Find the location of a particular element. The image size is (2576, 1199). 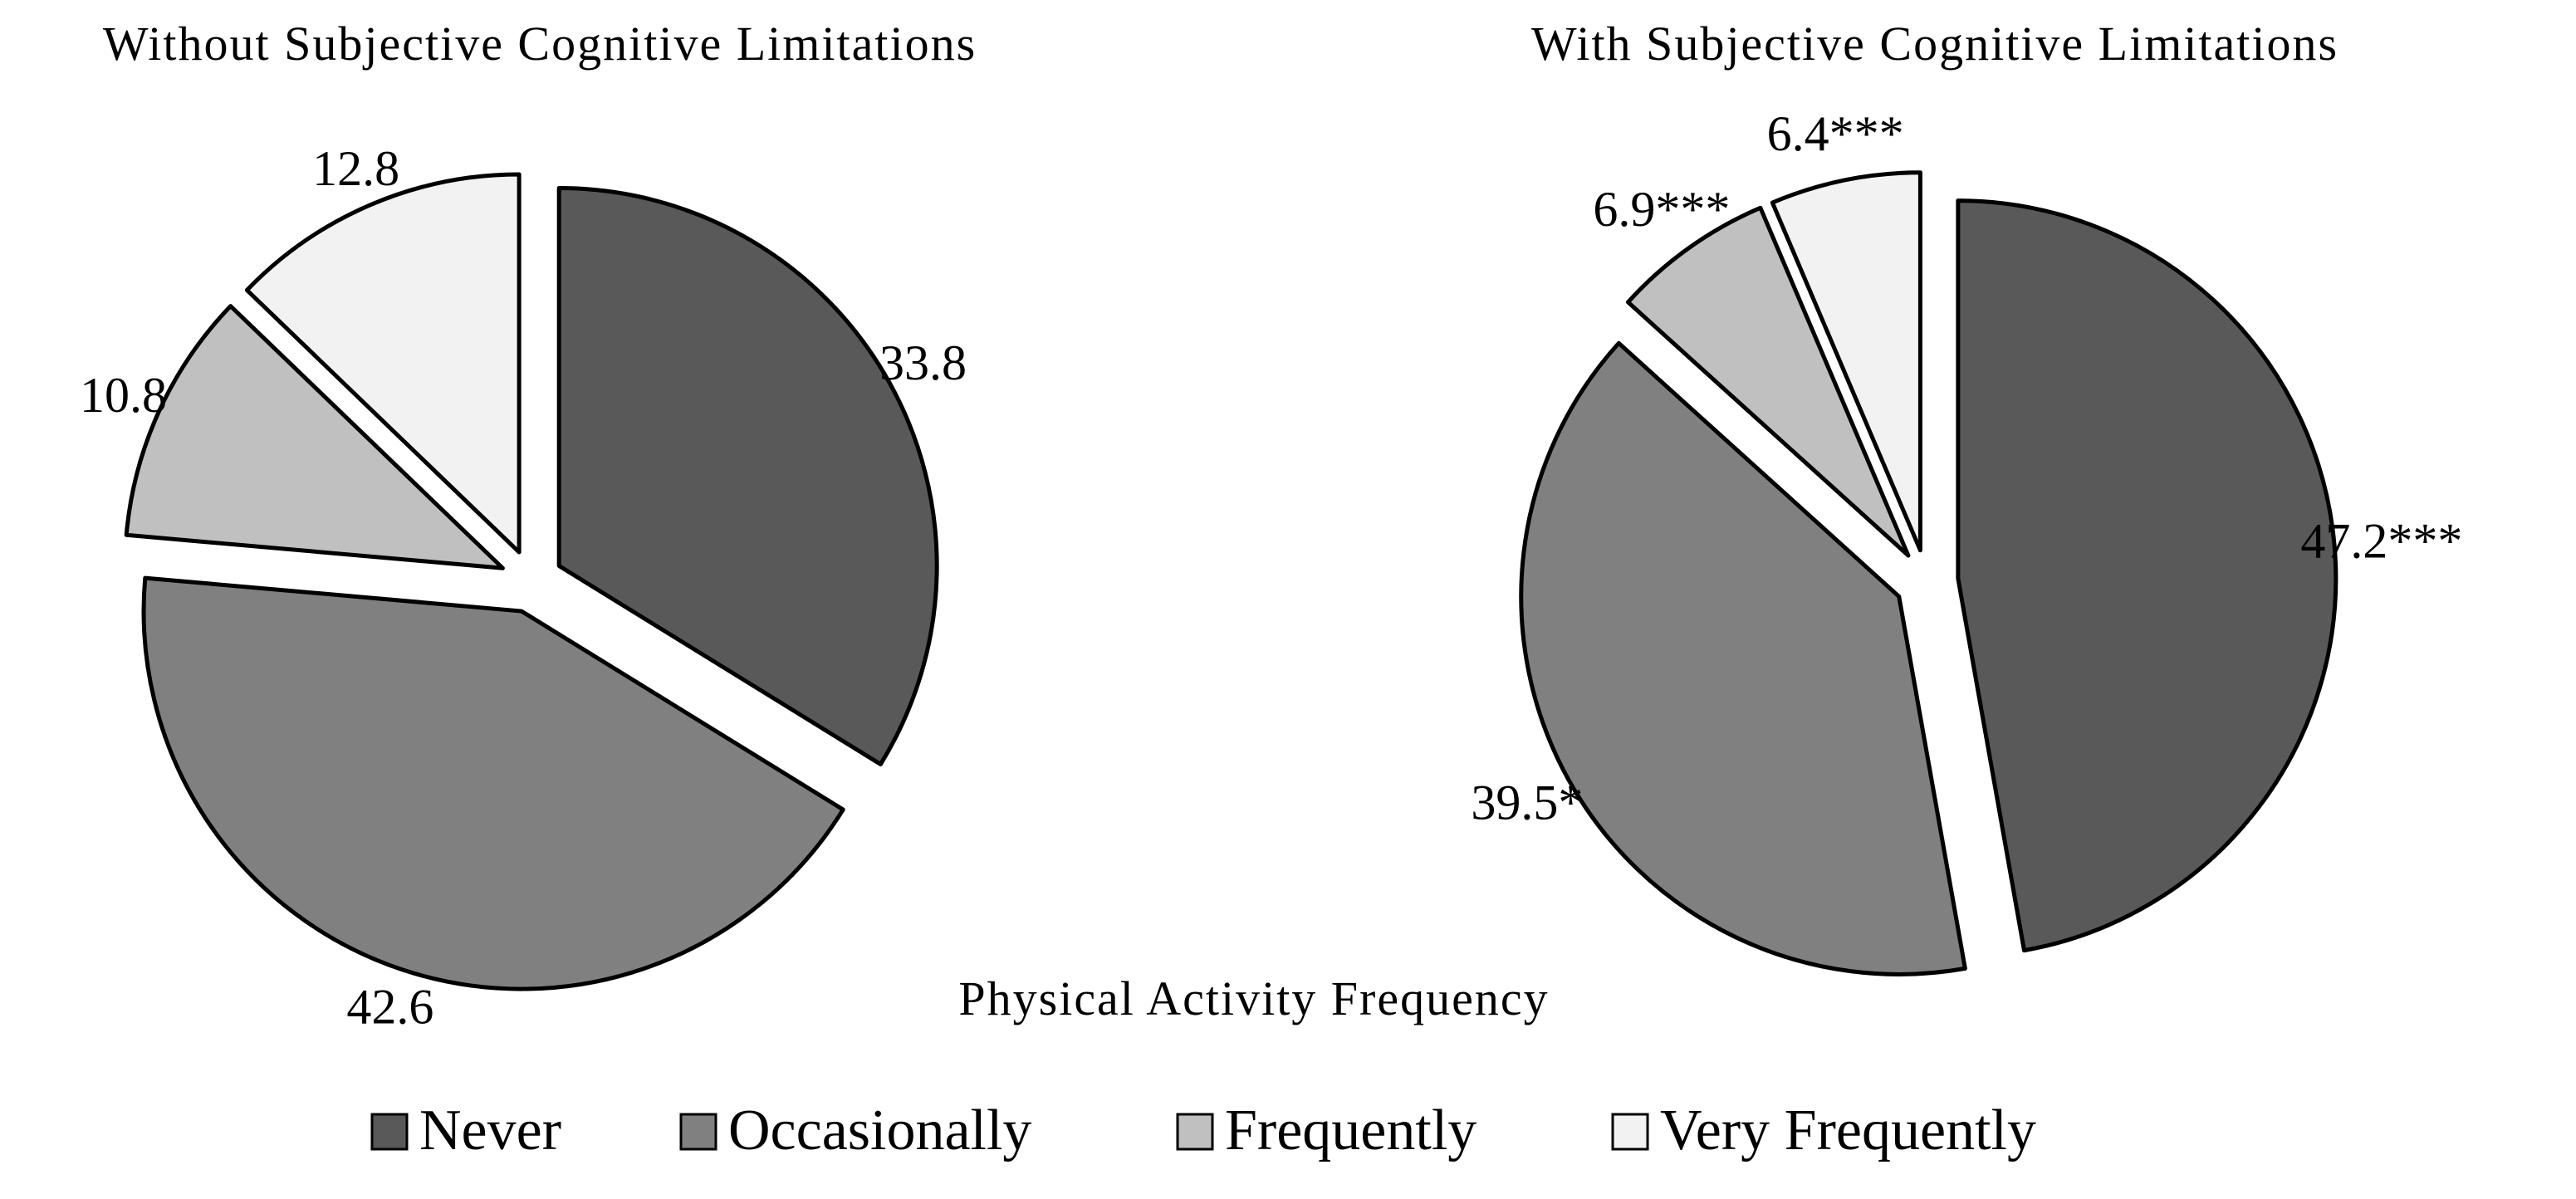

legend-swatch-never is located at coordinates (390, 1132).